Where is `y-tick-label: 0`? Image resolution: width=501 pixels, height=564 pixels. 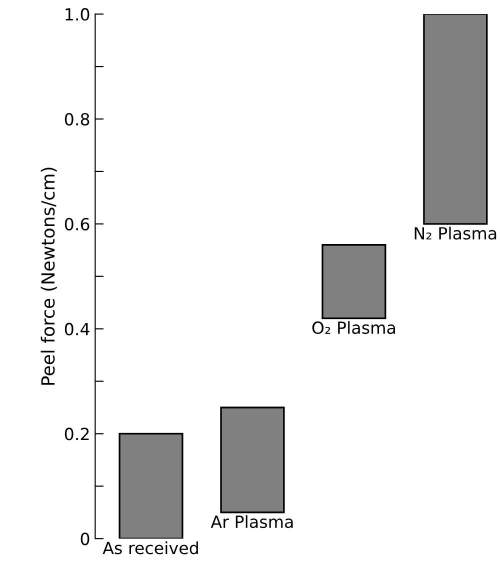 y-tick-label: 0 is located at coordinates (85, 539).